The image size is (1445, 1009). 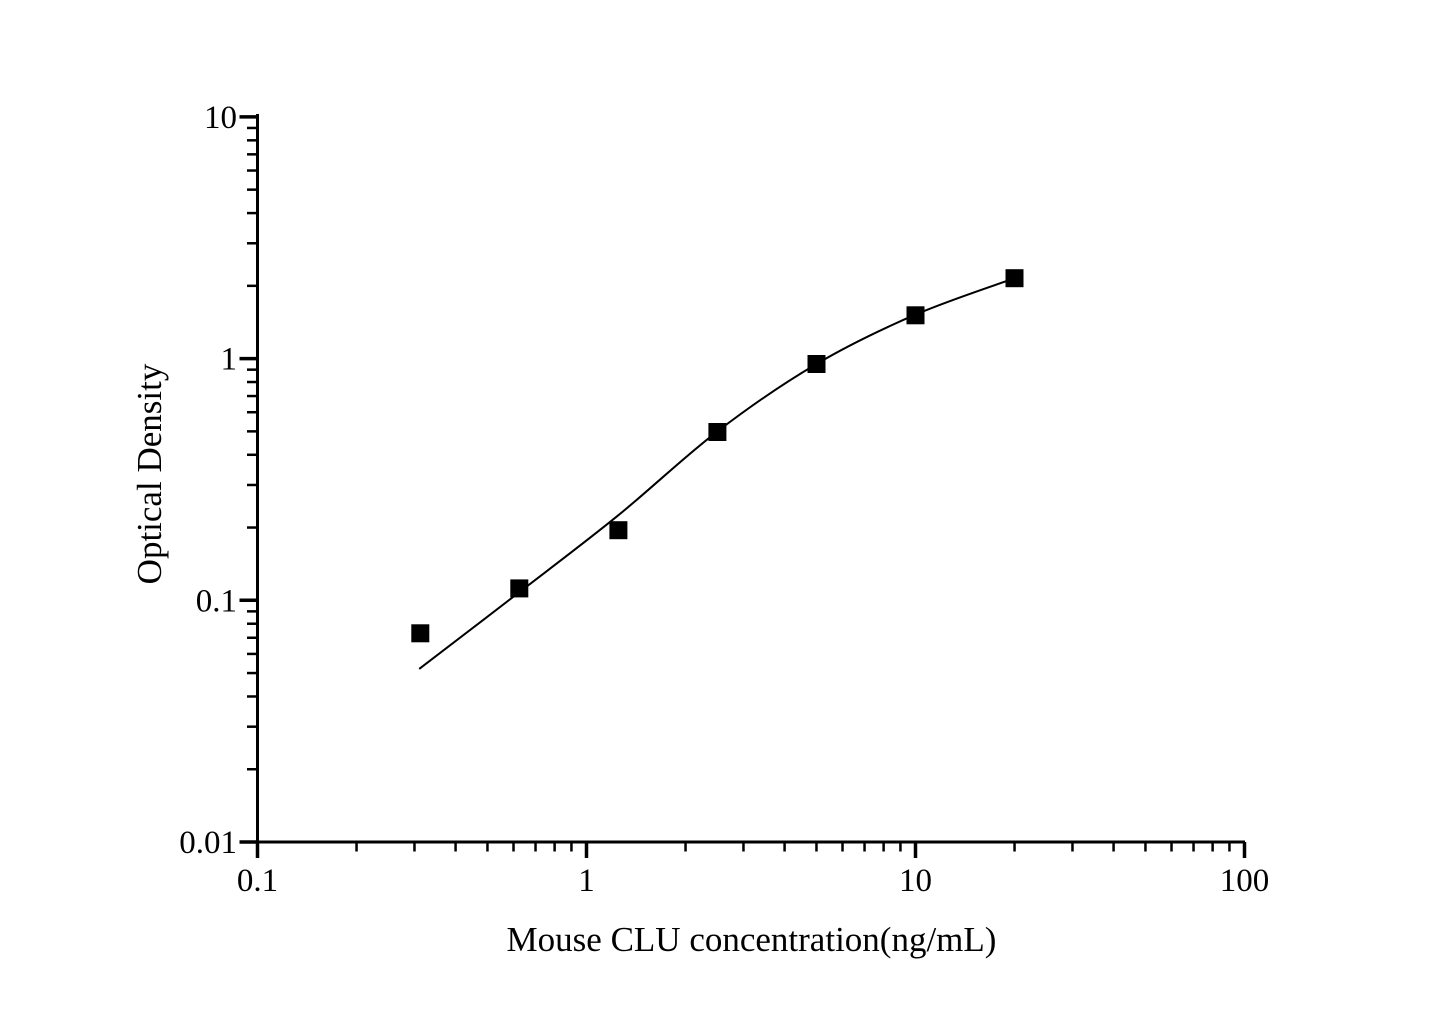 What do you see at coordinates (257, 881) in the screenshot?
I see `x-tick-label: 0.1` at bounding box center [257, 881].